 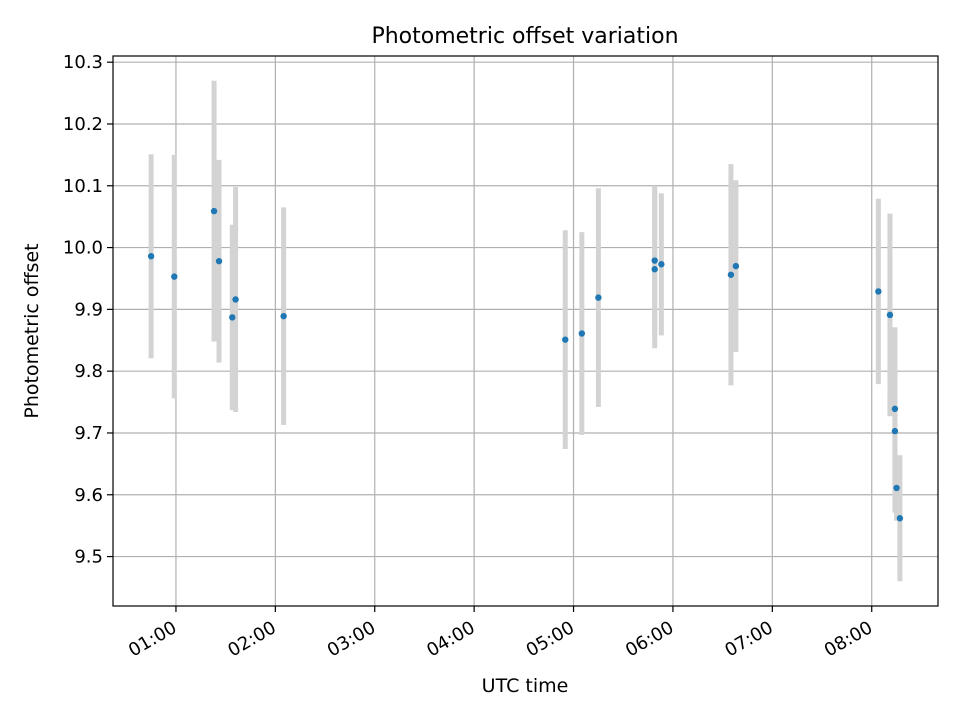 What do you see at coordinates (525, 686) in the screenshot?
I see `x-axis-label: UTC time` at bounding box center [525, 686].